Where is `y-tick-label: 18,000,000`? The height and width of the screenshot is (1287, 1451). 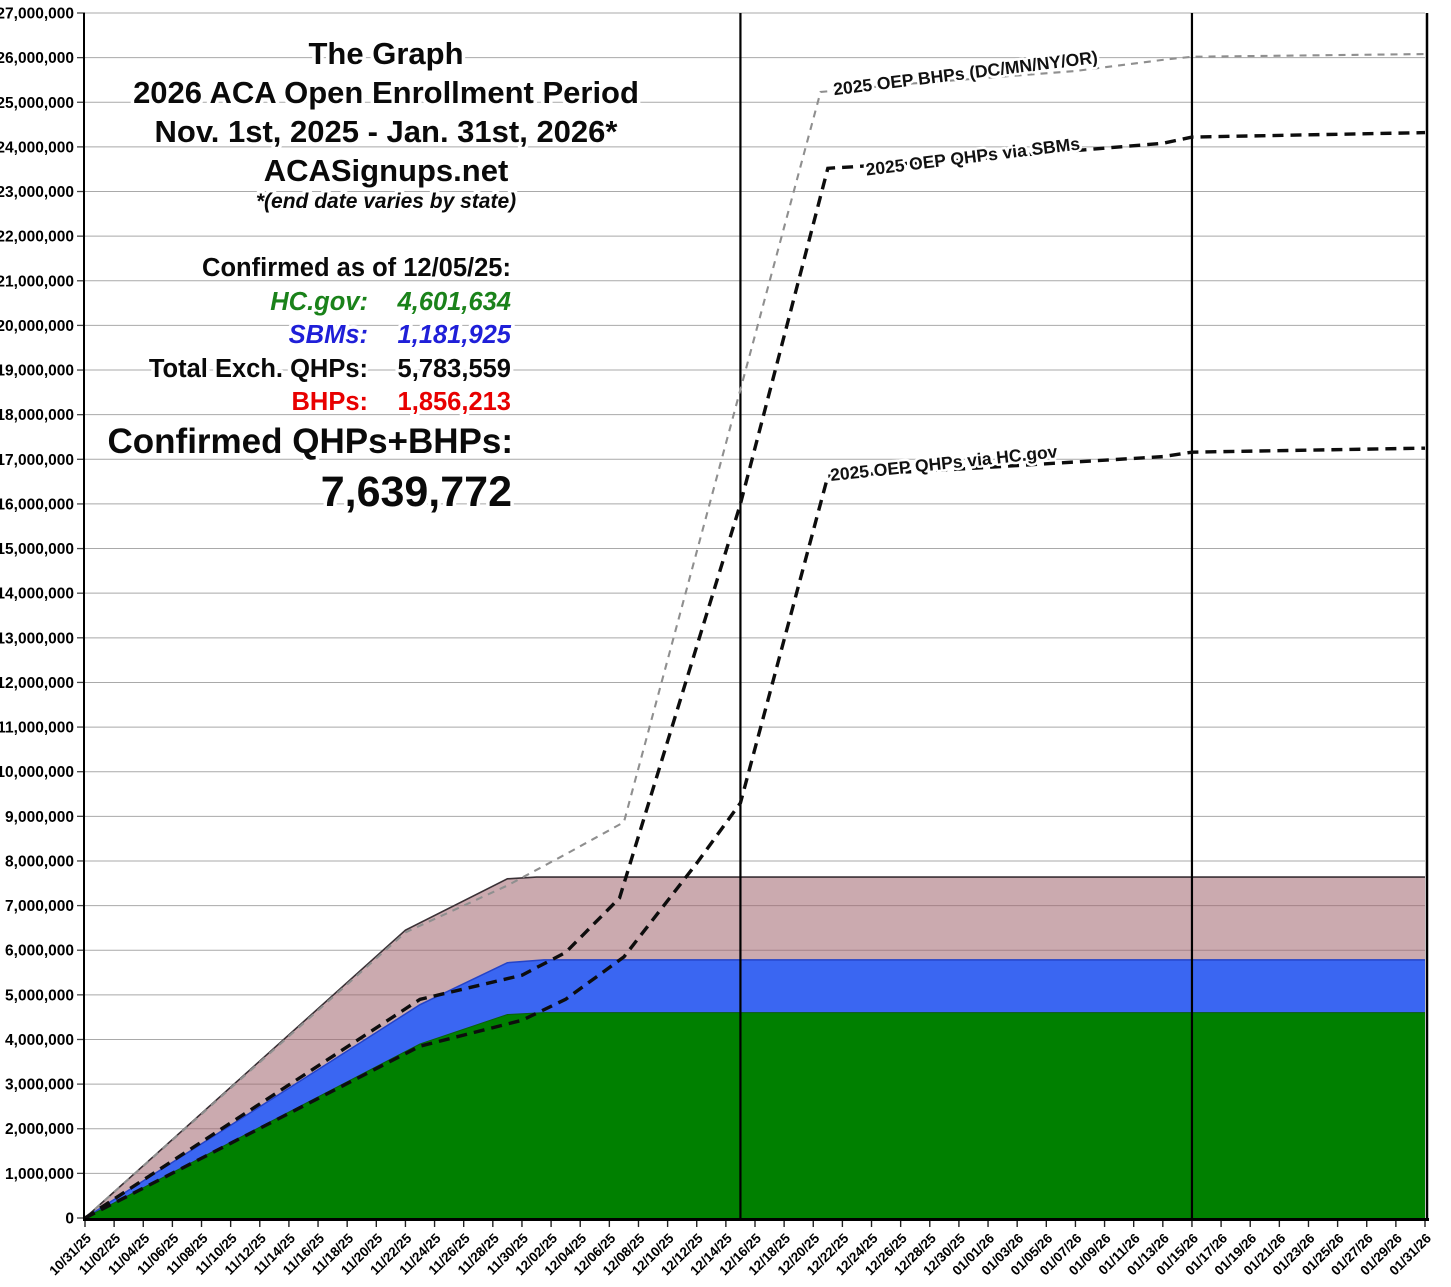 y-tick-label: 18,000,000 is located at coordinates (37, 415).